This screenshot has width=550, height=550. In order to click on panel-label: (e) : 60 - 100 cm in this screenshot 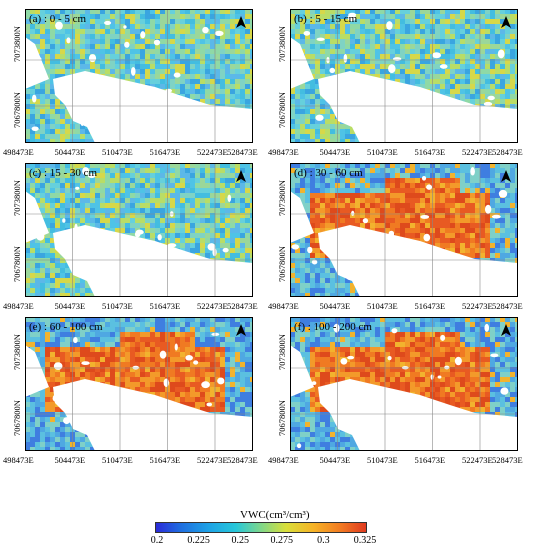, I will do `click(66, 327)`.